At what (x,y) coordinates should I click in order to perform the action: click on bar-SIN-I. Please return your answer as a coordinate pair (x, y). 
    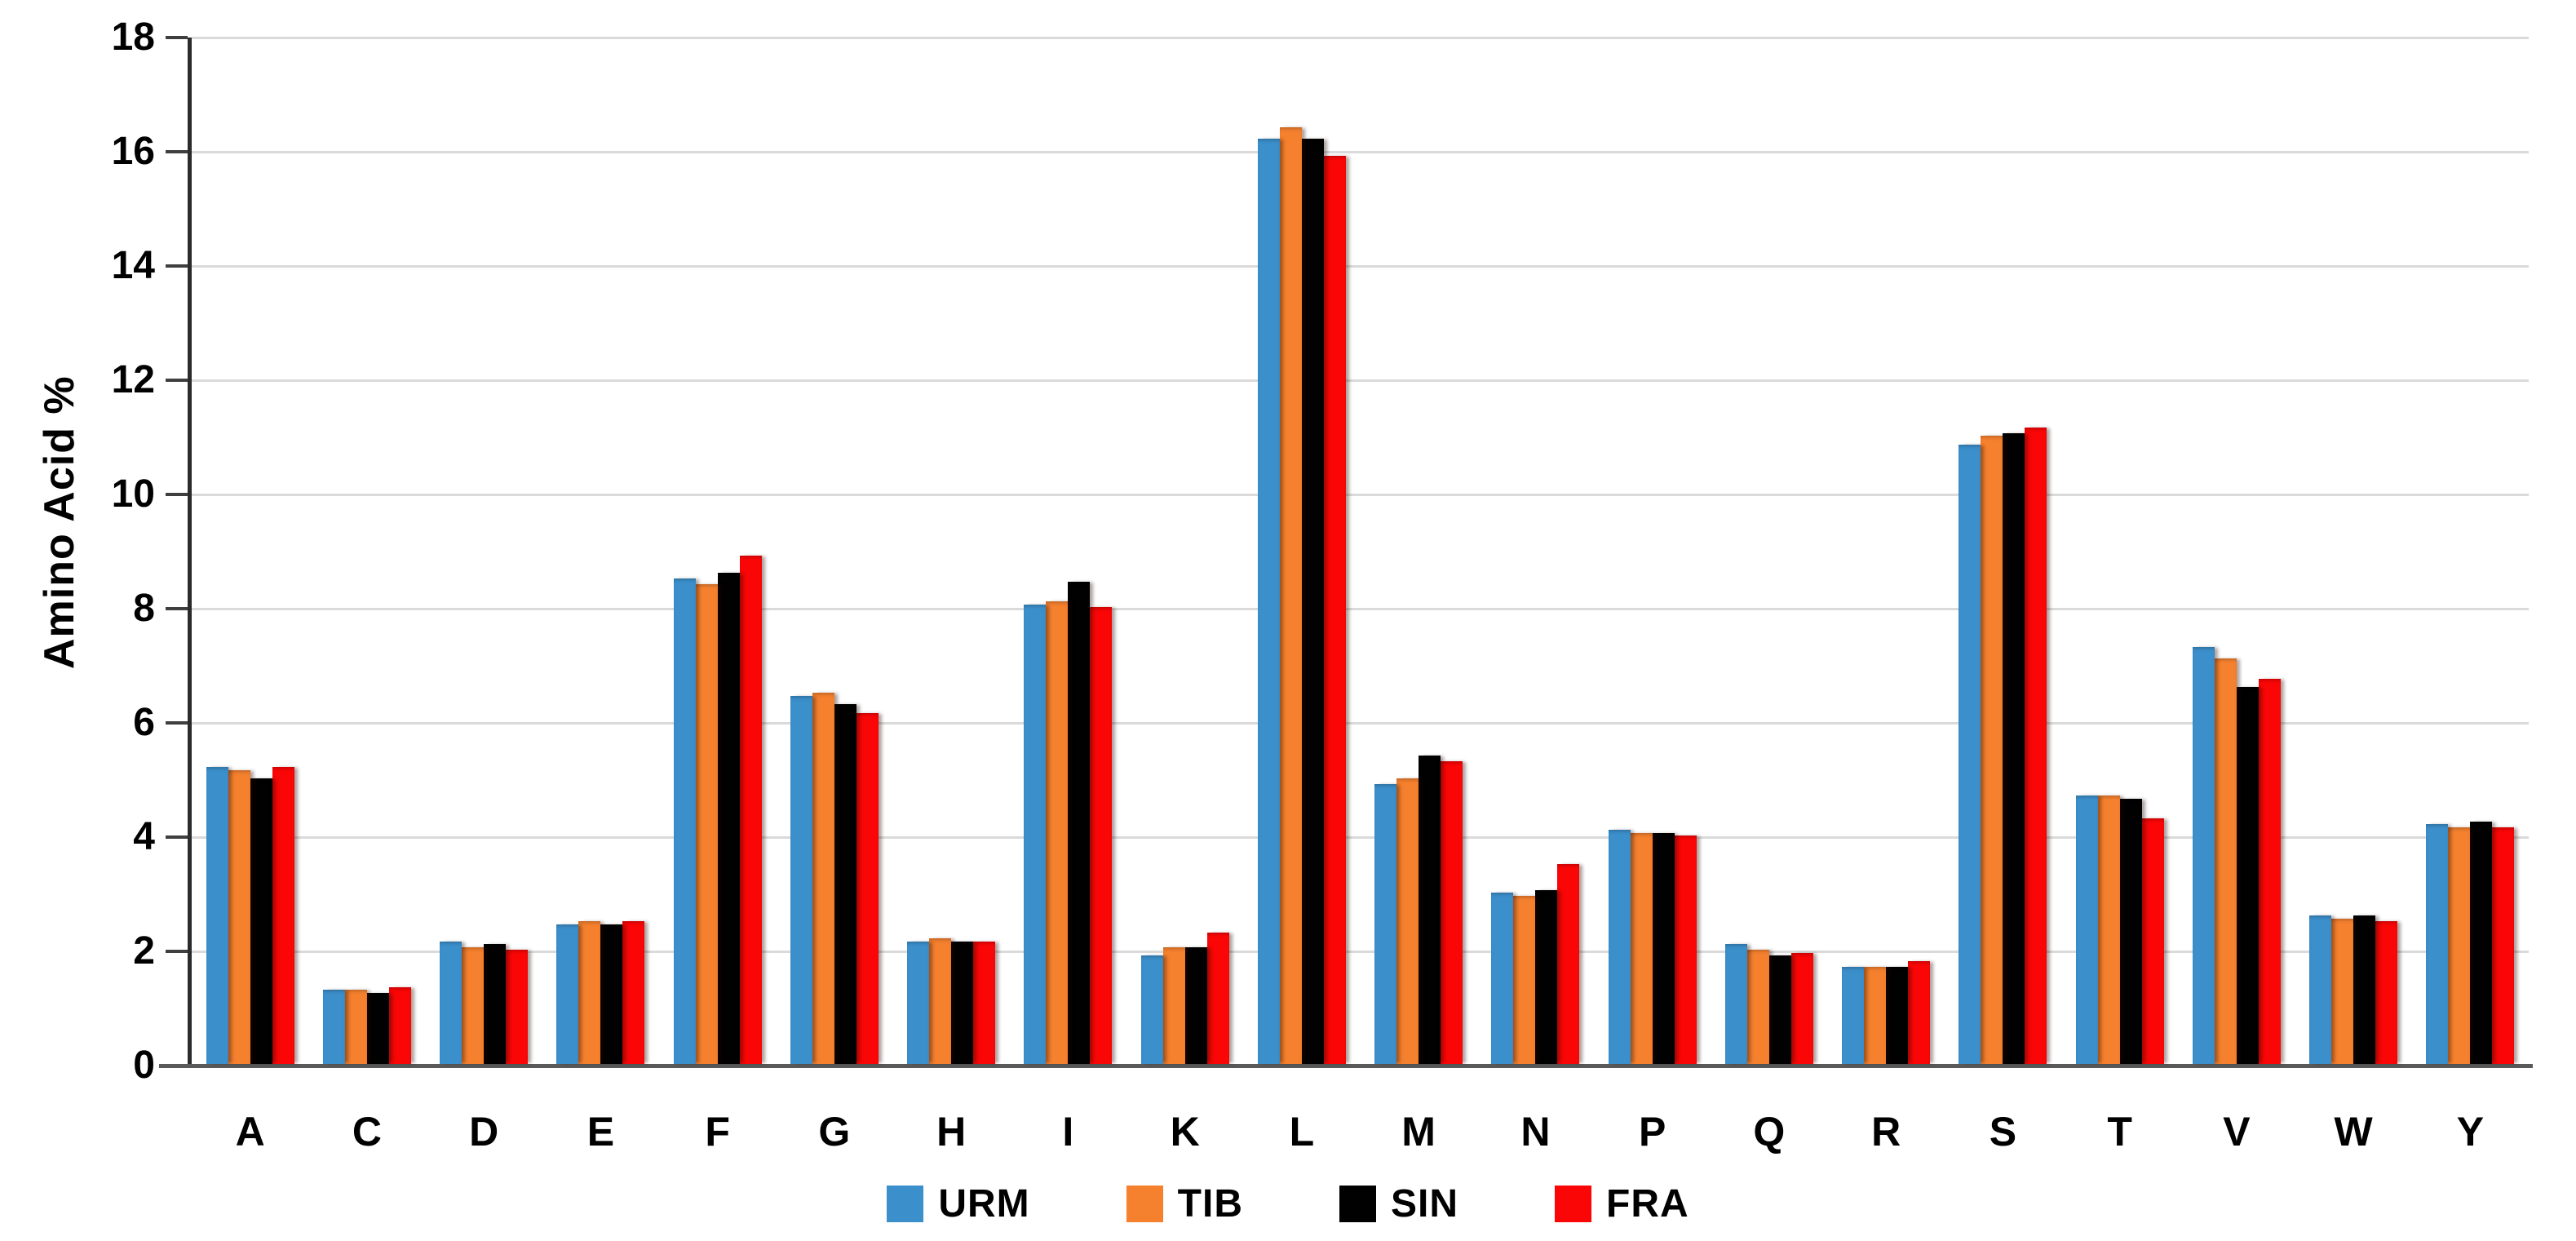
    Looking at the image, I should click on (1079, 822).